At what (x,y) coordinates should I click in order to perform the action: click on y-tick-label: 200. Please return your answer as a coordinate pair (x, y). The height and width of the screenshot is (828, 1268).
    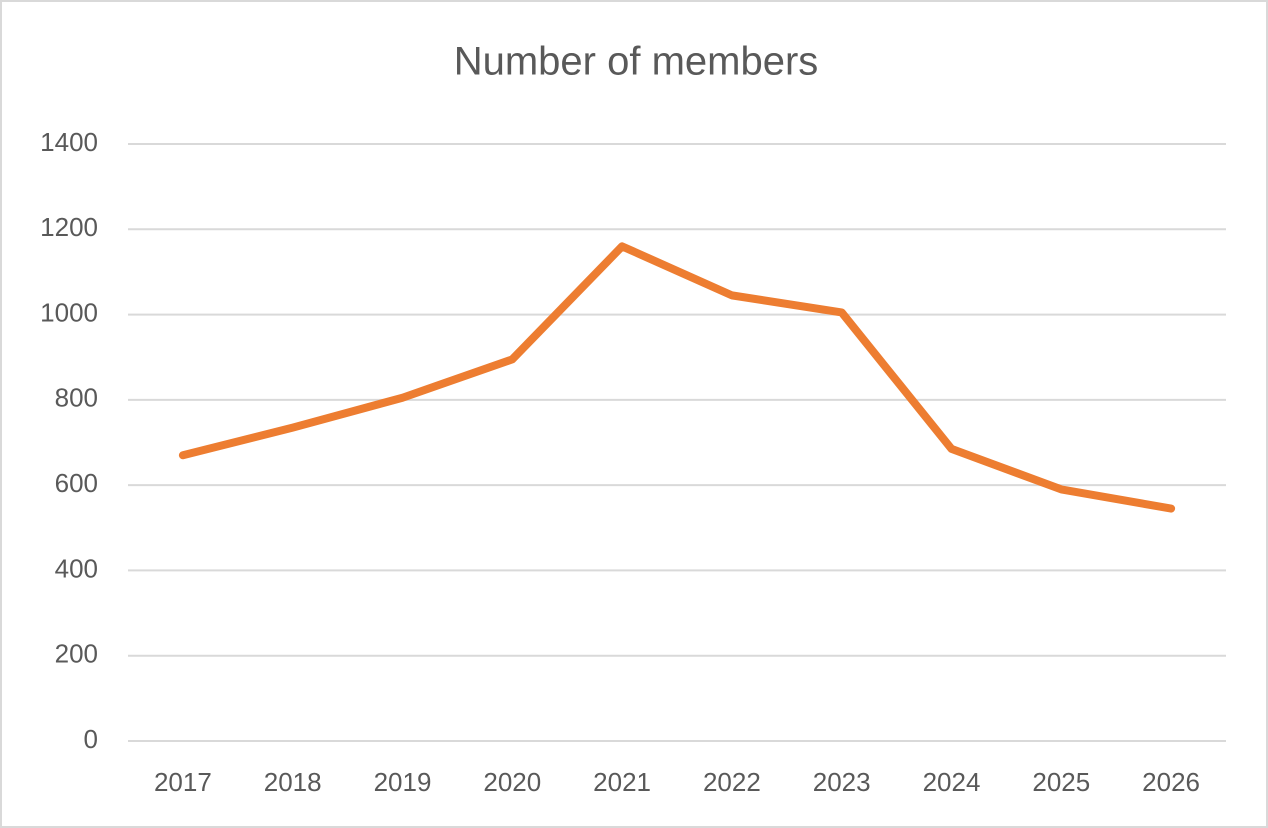
    Looking at the image, I should click on (76, 654).